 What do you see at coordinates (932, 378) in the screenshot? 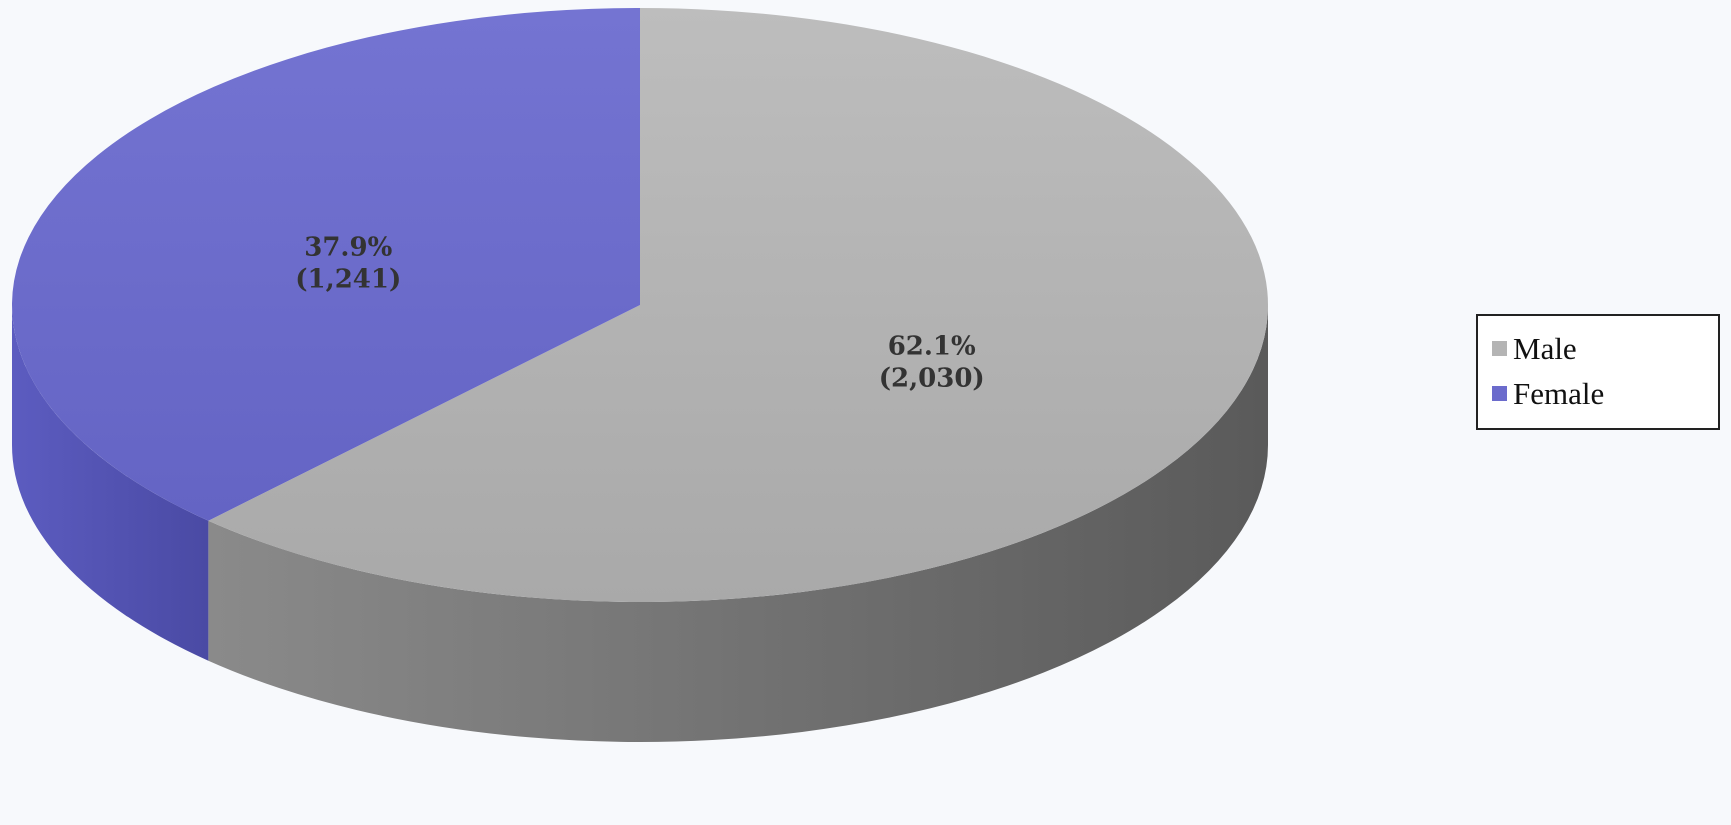
I see `data-label-male-count: (2,030)` at bounding box center [932, 378].